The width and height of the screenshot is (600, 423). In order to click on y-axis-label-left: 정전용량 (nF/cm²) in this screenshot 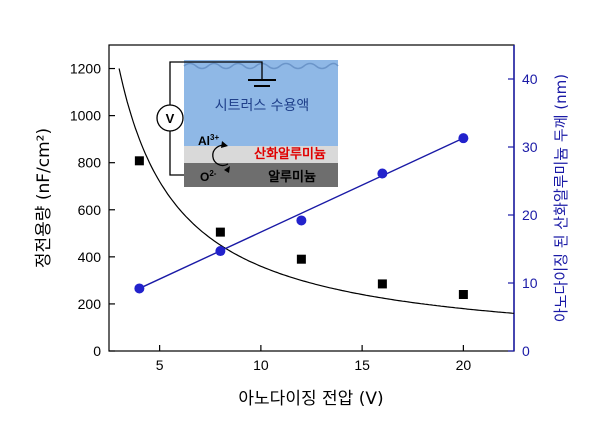, I will do `click(44, 198)`.